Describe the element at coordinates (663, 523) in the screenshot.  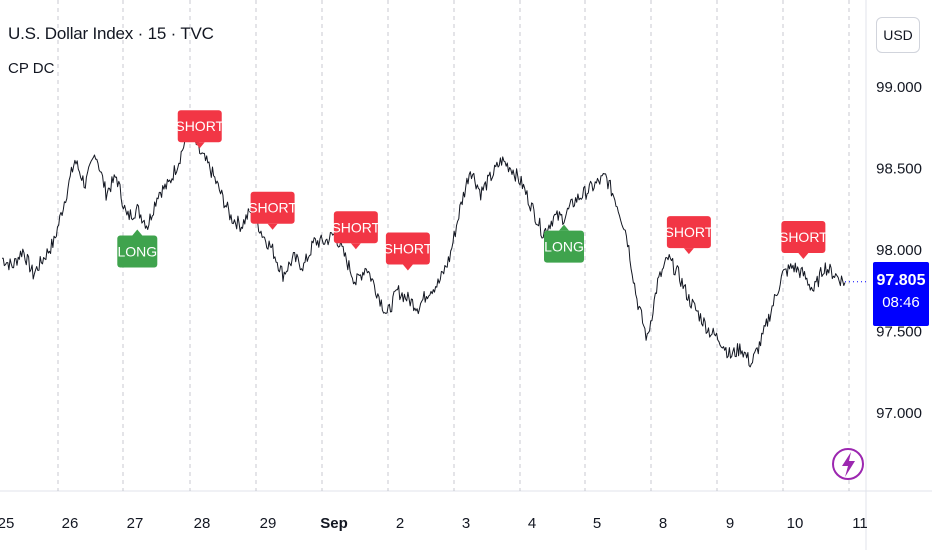
I see `x-tick-label: 8` at that location.